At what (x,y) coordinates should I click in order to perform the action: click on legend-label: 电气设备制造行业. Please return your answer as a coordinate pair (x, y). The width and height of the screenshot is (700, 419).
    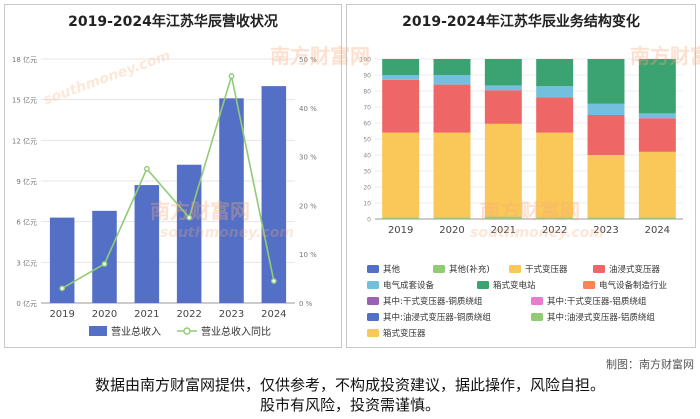
    Looking at the image, I should click on (633, 285).